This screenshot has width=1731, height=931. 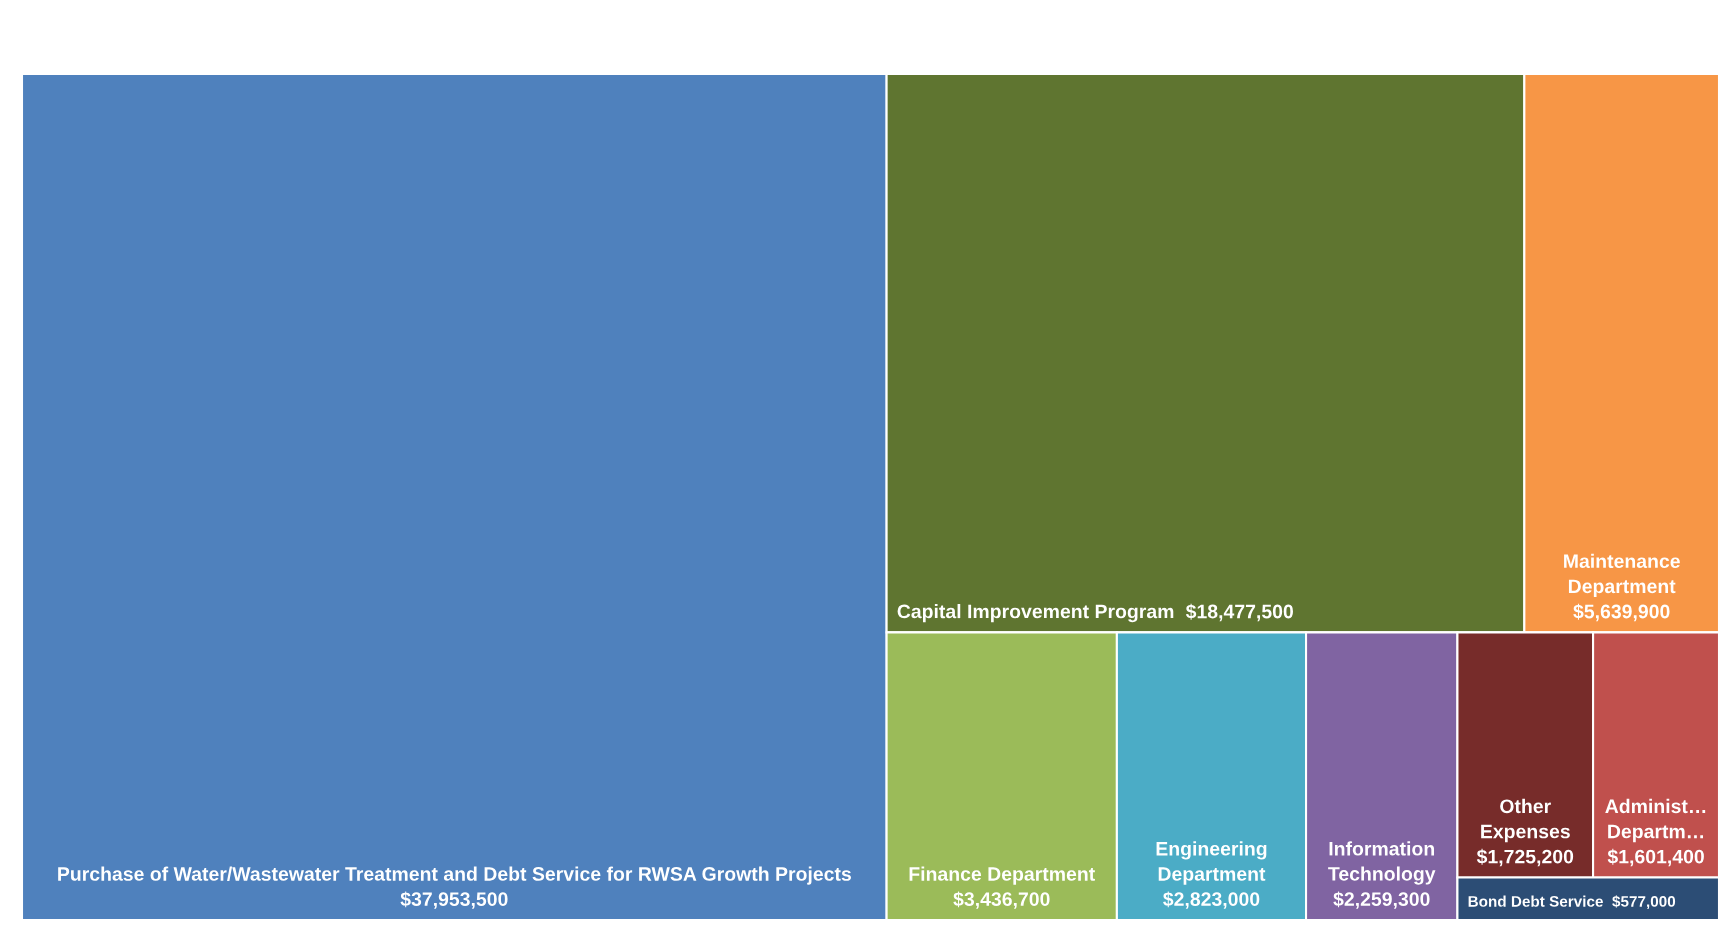 What do you see at coordinates (1381, 900) in the screenshot?
I see `data-label: $2,259,300` at bounding box center [1381, 900].